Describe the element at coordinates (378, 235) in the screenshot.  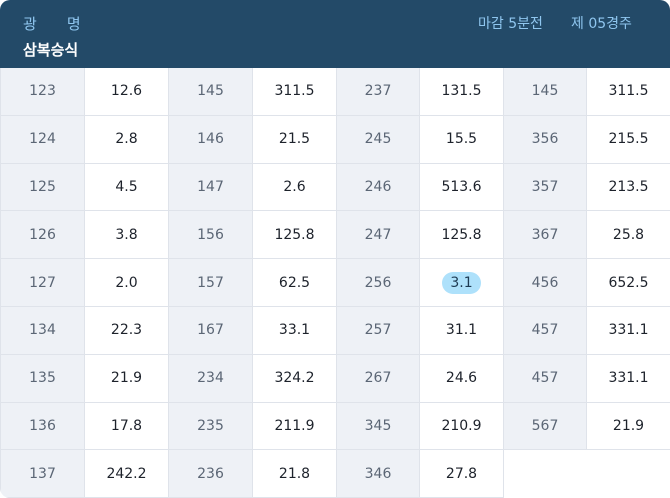
I see `combo-number: 247` at that location.